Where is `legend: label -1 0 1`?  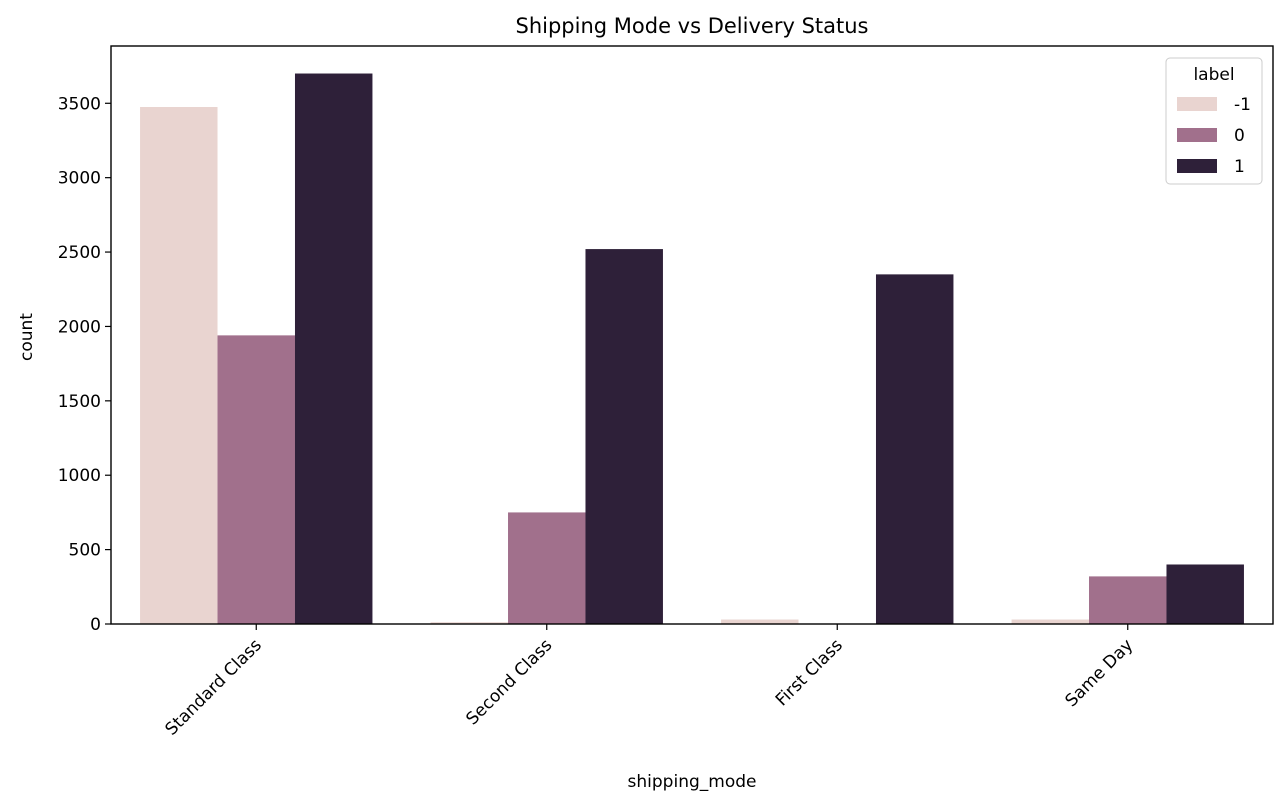
legend: label -1 0 1 is located at coordinates (1214, 121).